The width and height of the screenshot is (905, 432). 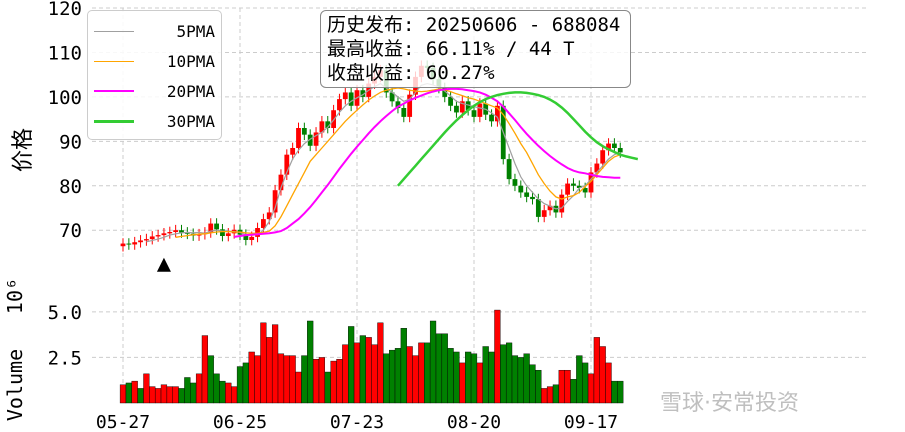 I want to click on volume-axis-label: Volume, so click(x=15, y=385).